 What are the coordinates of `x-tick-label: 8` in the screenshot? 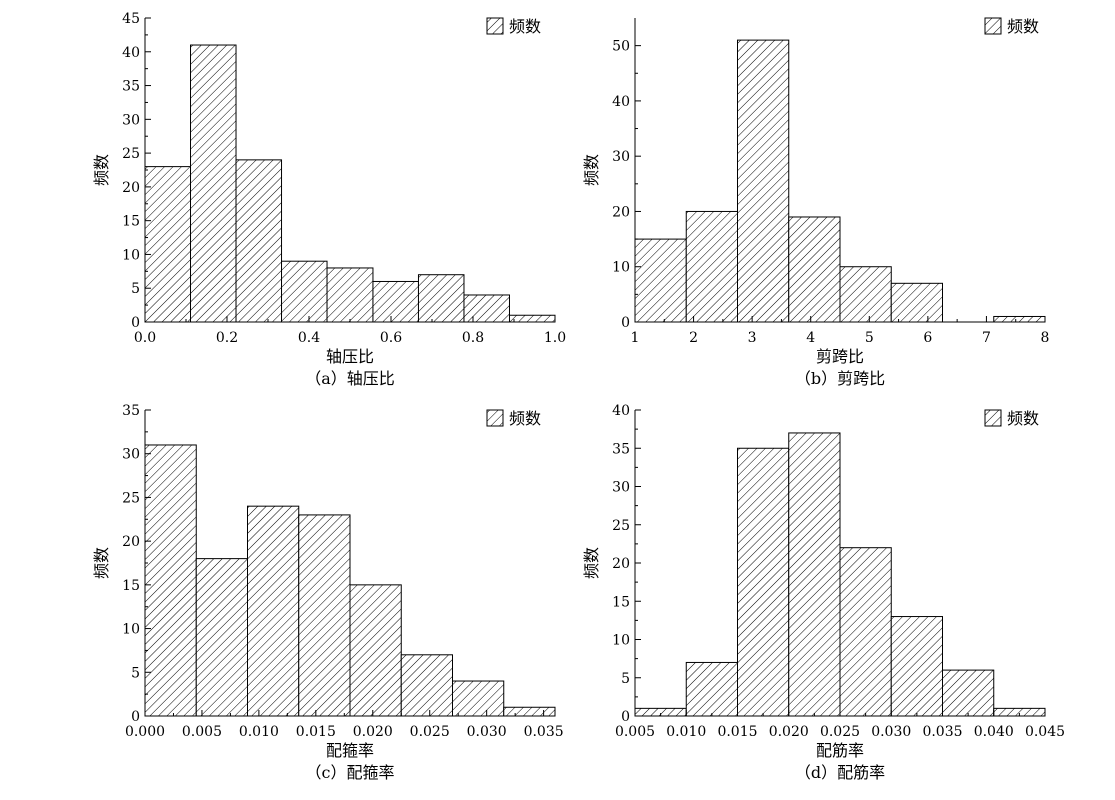 It's located at (1045, 338).